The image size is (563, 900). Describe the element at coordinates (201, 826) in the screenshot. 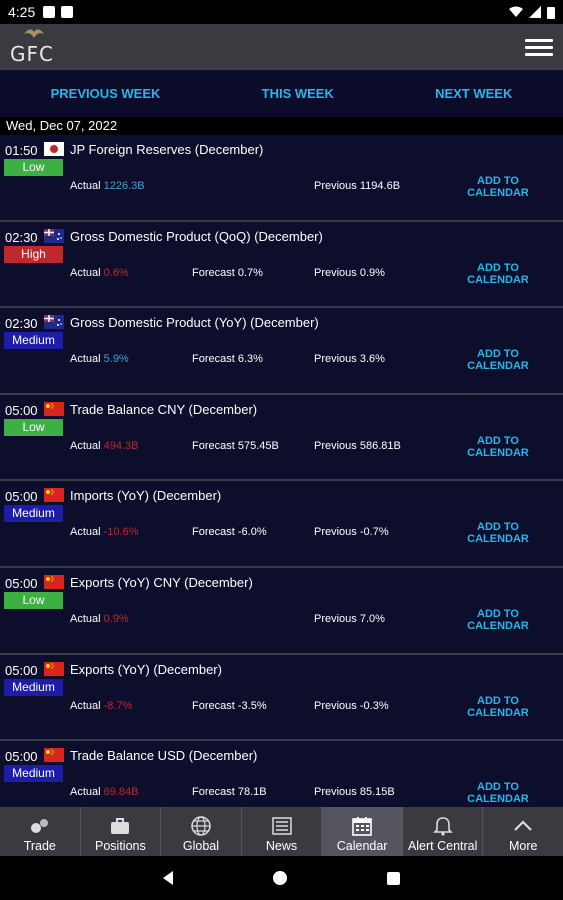

I see `globe-icon` at that location.